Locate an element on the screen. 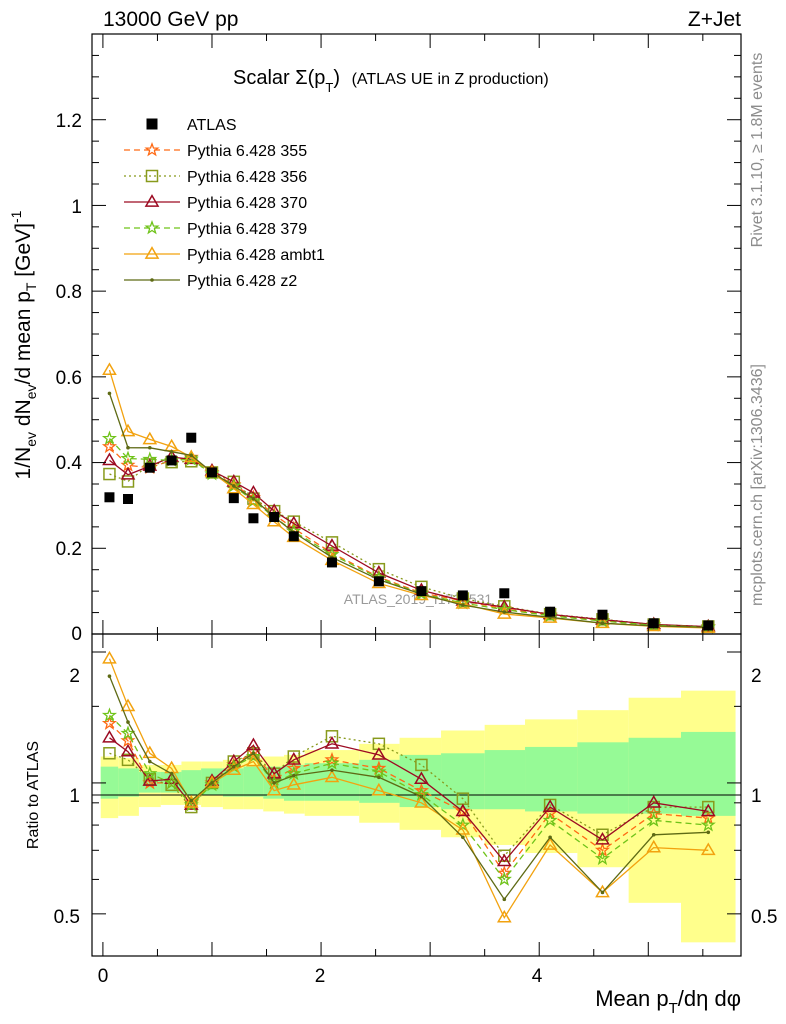 This screenshot has width=786, height=1024. rivet-version-label: Rivet 3.1.10, ≥ 1.8M events is located at coordinates (757, 150).